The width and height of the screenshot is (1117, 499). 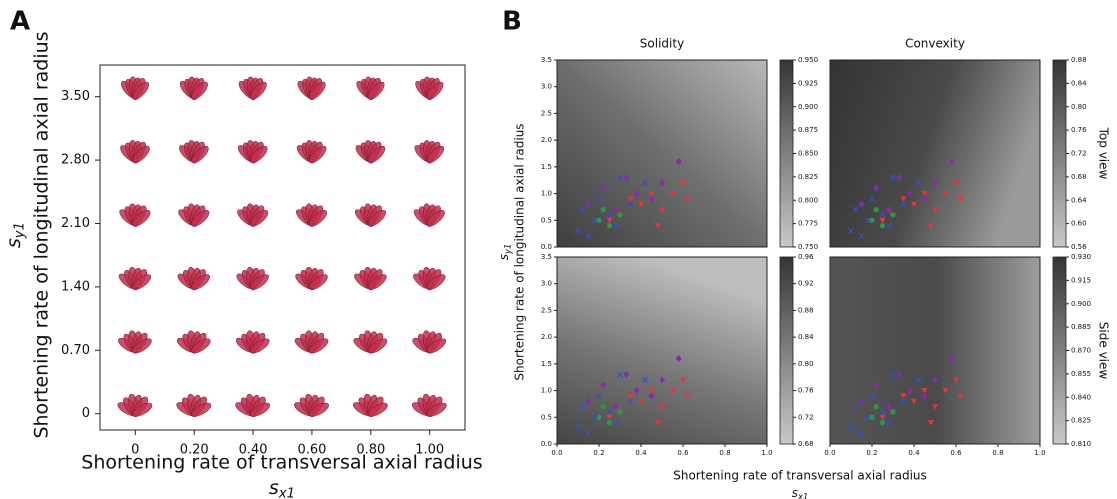 What do you see at coordinates (806, 284) in the screenshot?
I see `colorbar-tick-label: 0.92` at bounding box center [806, 284].